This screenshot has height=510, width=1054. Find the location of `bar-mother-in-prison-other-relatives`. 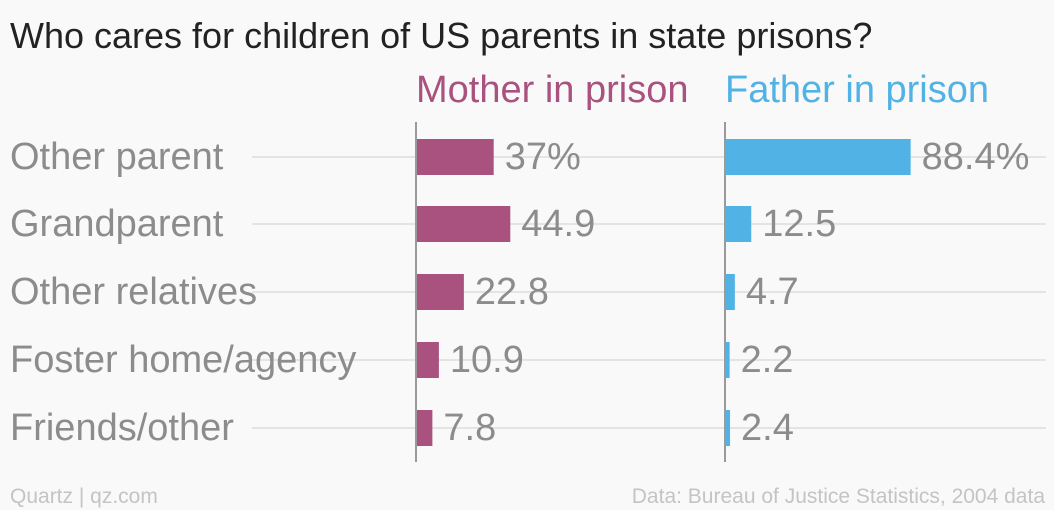

bar-mother-in-prison-other-relatives is located at coordinates (440, 292).